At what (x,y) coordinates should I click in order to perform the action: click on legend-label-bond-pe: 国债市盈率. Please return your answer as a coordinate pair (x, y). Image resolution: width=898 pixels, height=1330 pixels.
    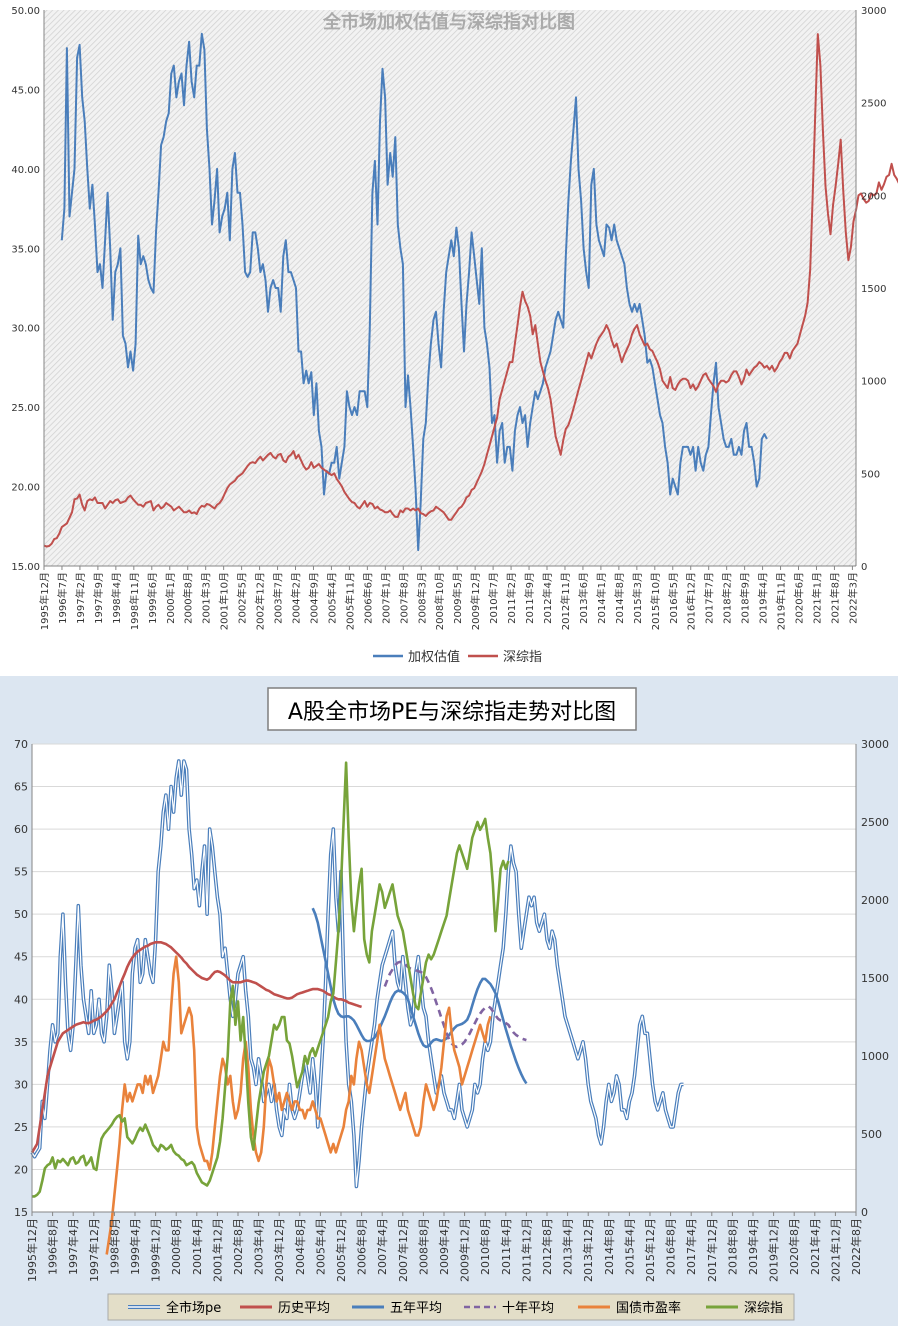
    Looking at the image, I should click on (648, 1308).